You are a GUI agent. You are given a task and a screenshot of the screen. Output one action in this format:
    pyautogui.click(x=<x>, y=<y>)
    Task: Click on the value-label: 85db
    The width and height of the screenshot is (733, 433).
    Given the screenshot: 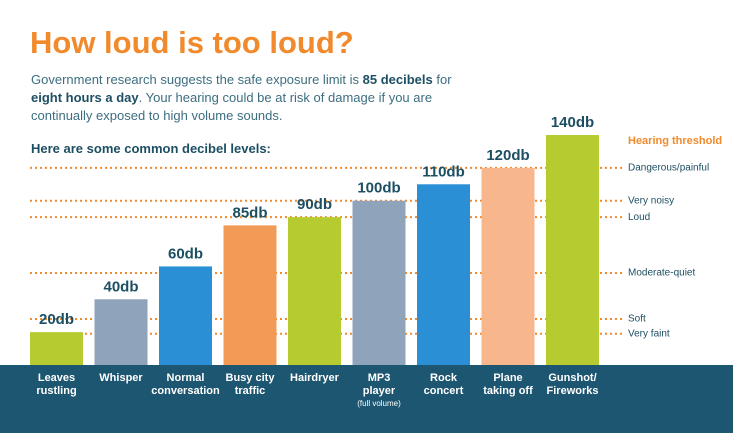 What is the action you would take?
    pyautogui.click(x=249, y=212)
    